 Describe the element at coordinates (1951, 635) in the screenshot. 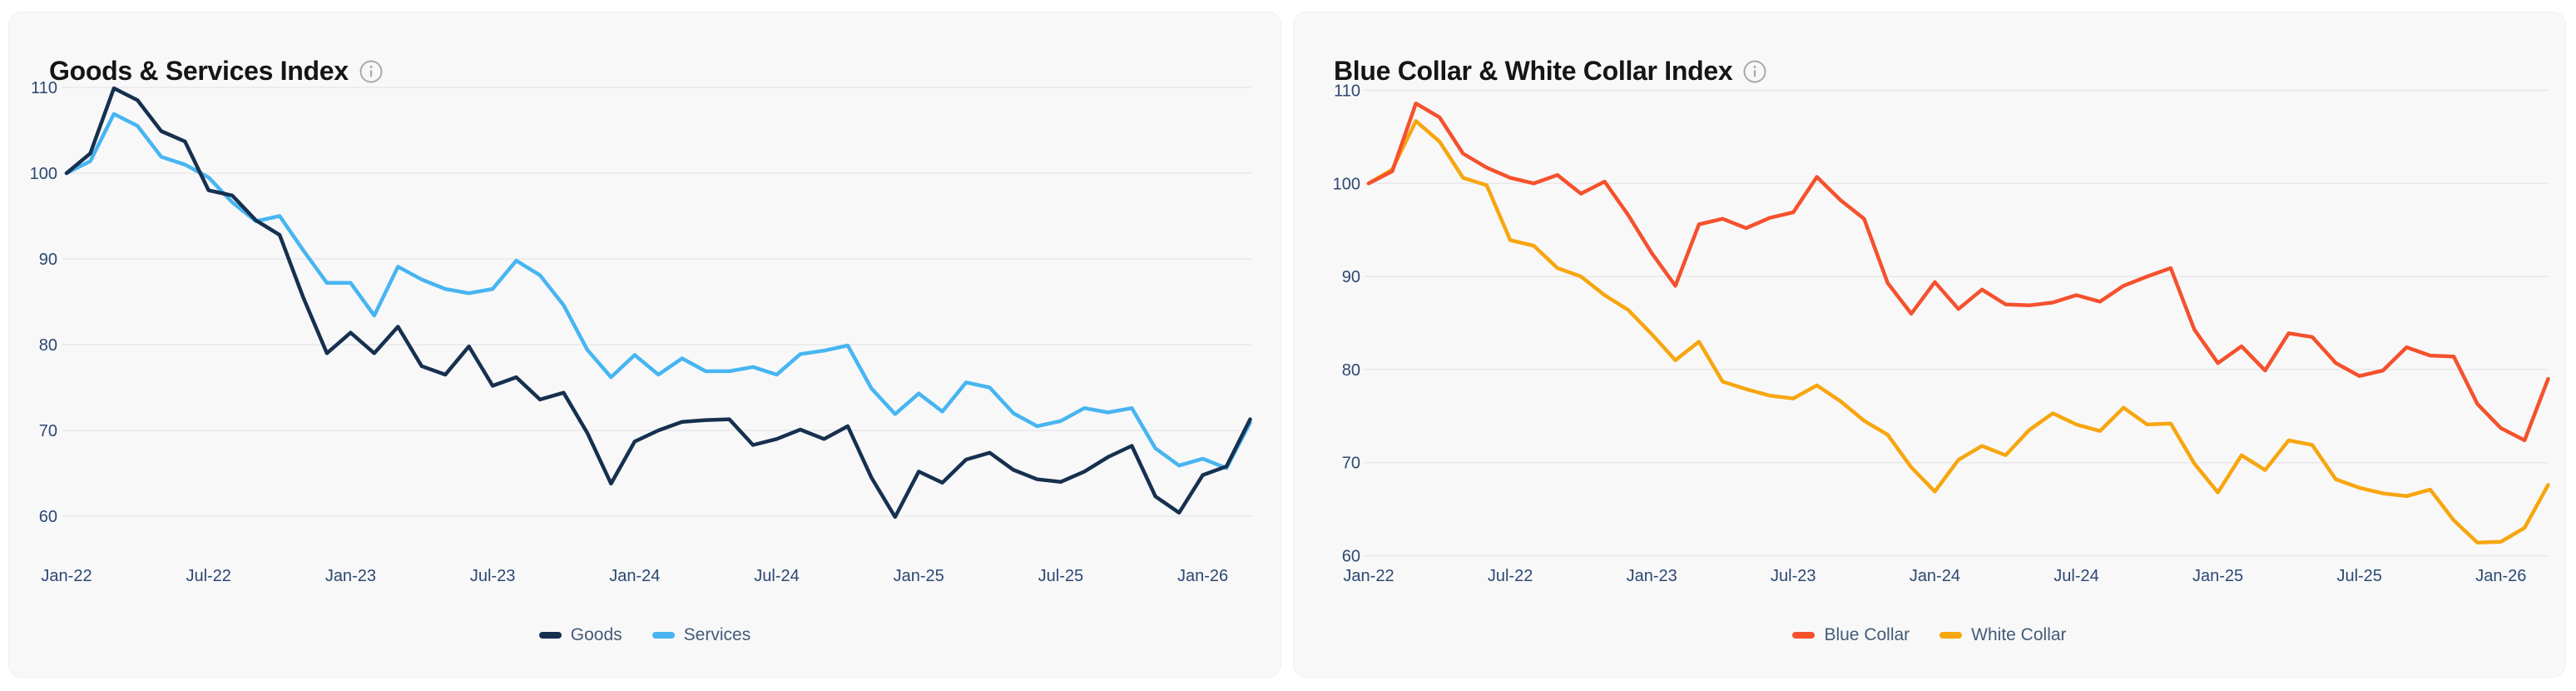

I see `white-collar-legend-marker-icon` at that location.